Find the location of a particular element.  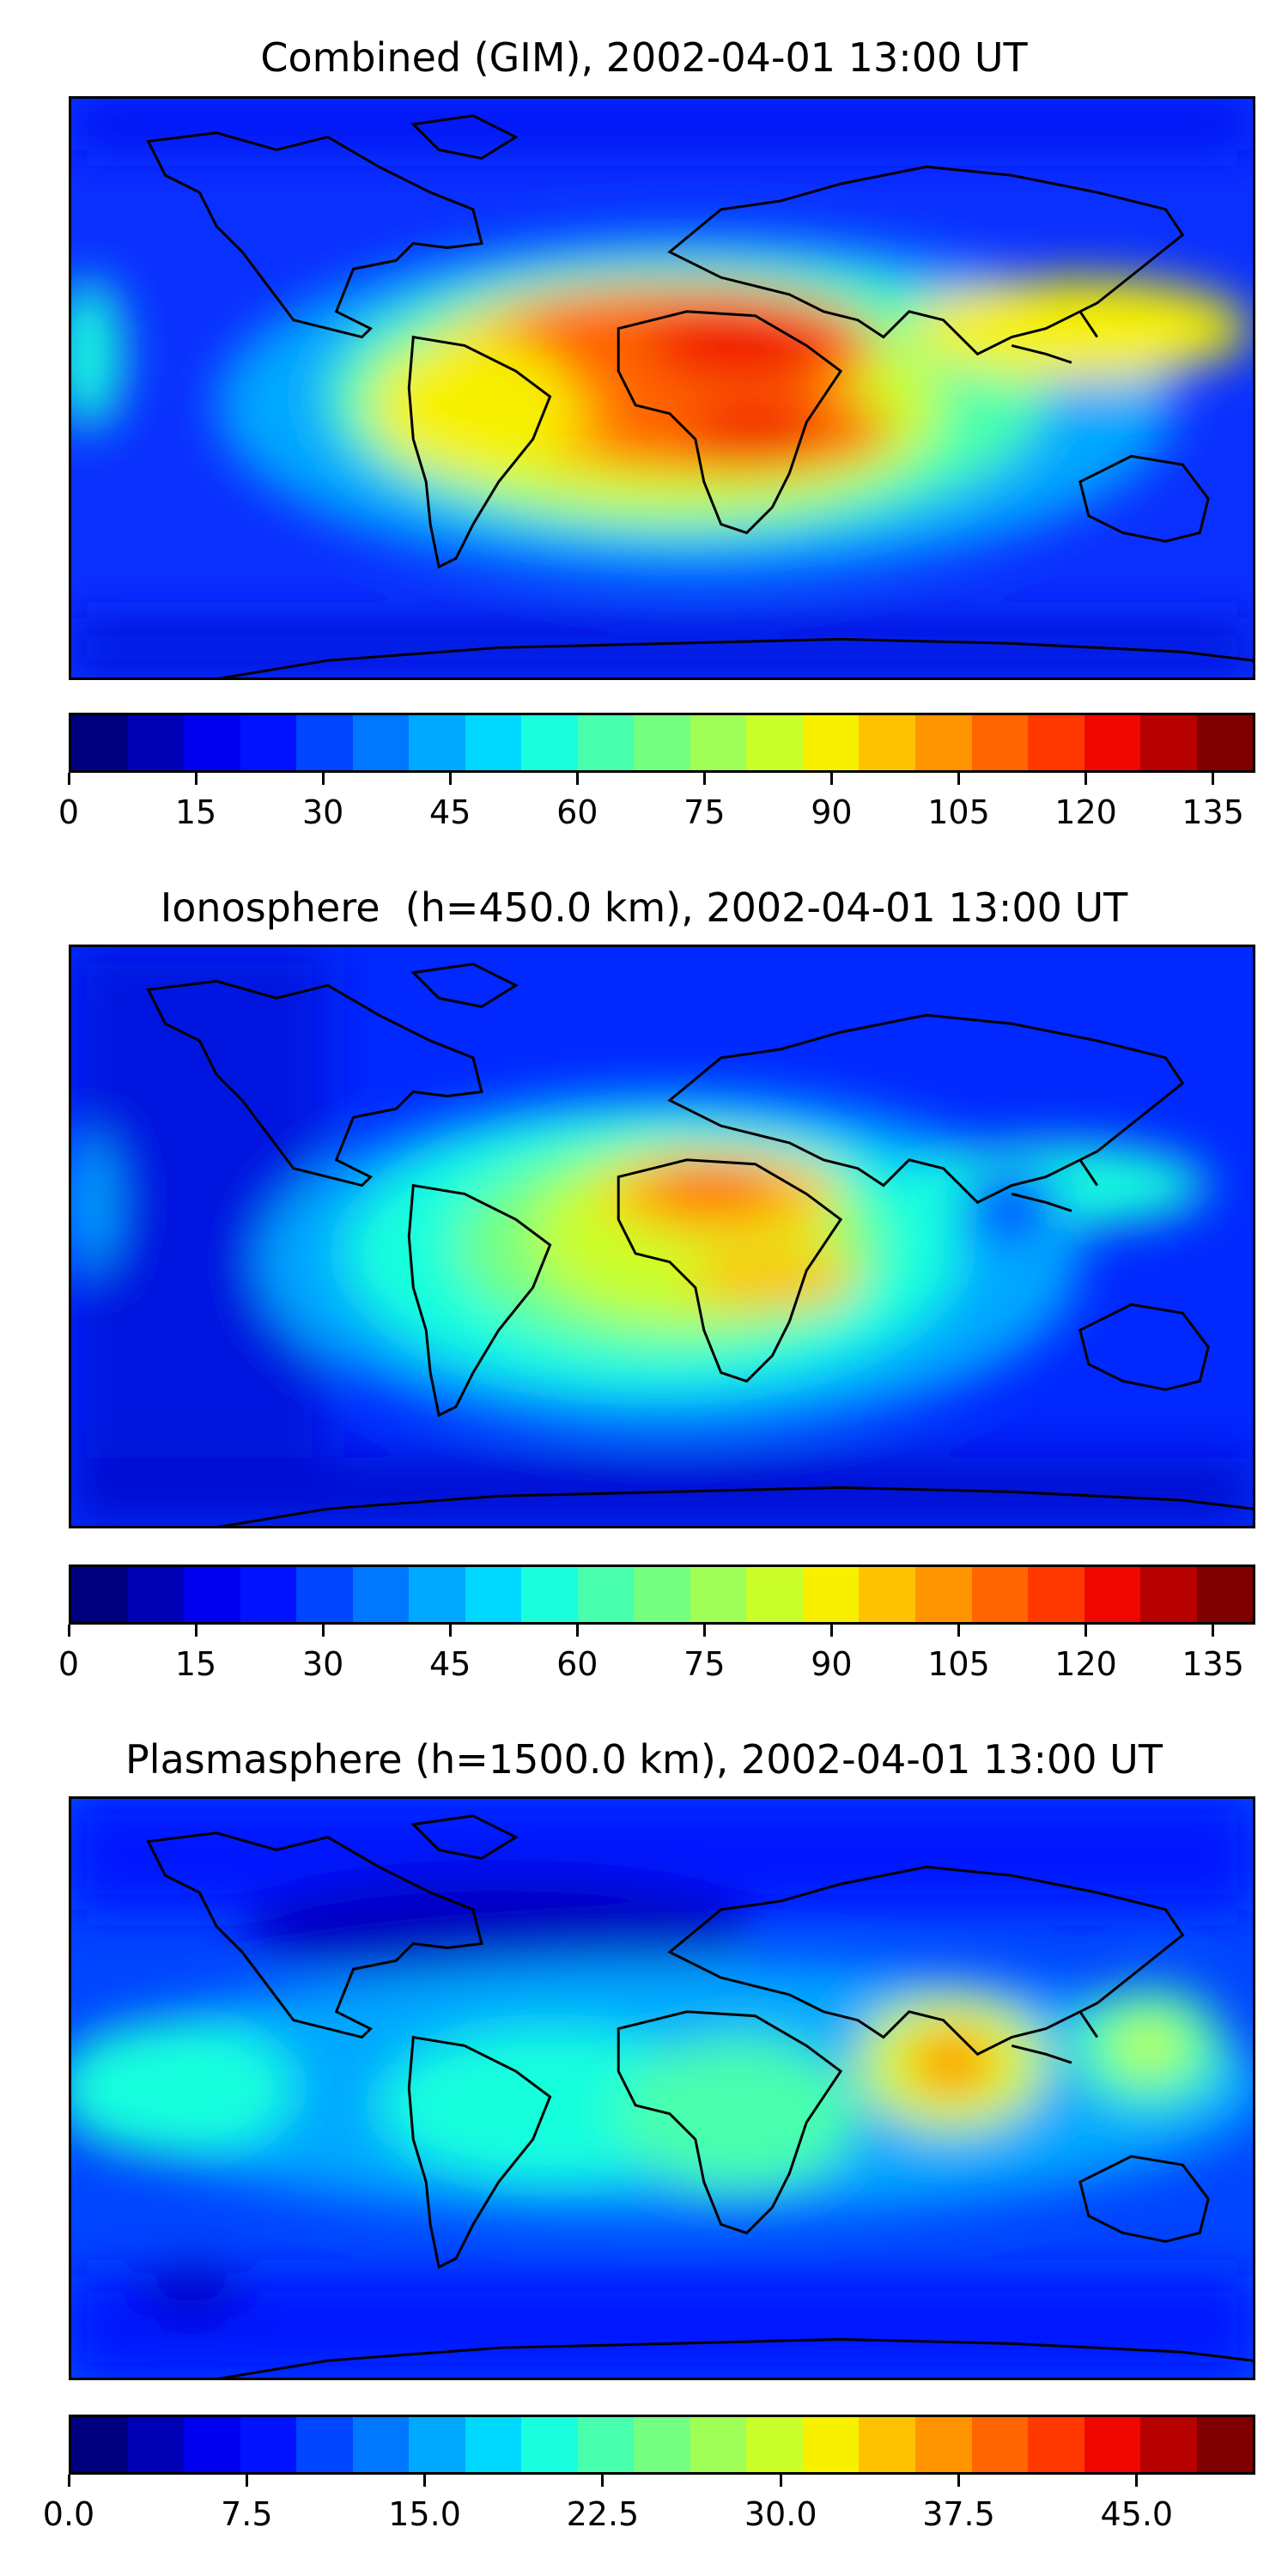

panel-title-combined: Combined (GIM), 2002-04-01 13:00 UT is located at coordinates (644, 58).